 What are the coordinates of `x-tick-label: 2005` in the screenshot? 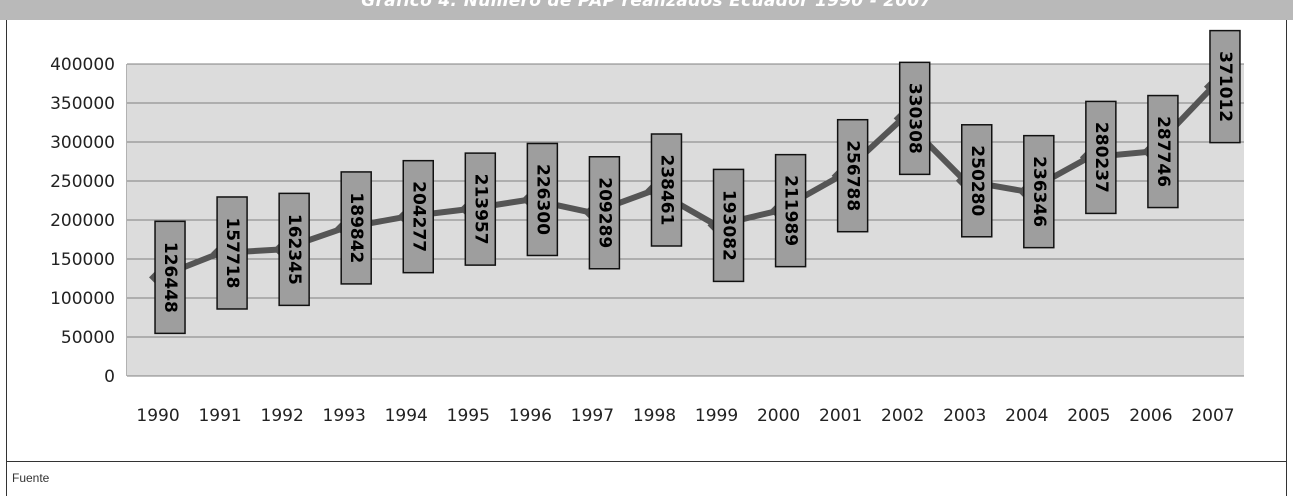 It's located at (1088, 416).